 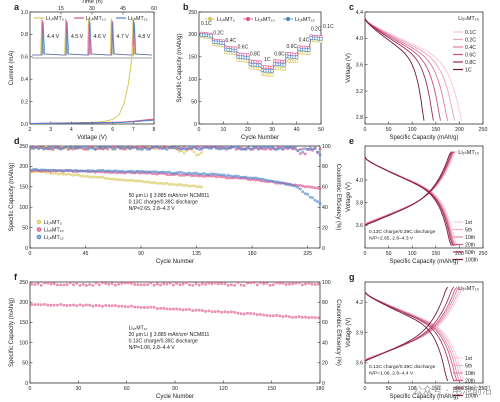 I want to click on panel-title: Li₁ₕMT₁₀, so click(x=468, y=153).